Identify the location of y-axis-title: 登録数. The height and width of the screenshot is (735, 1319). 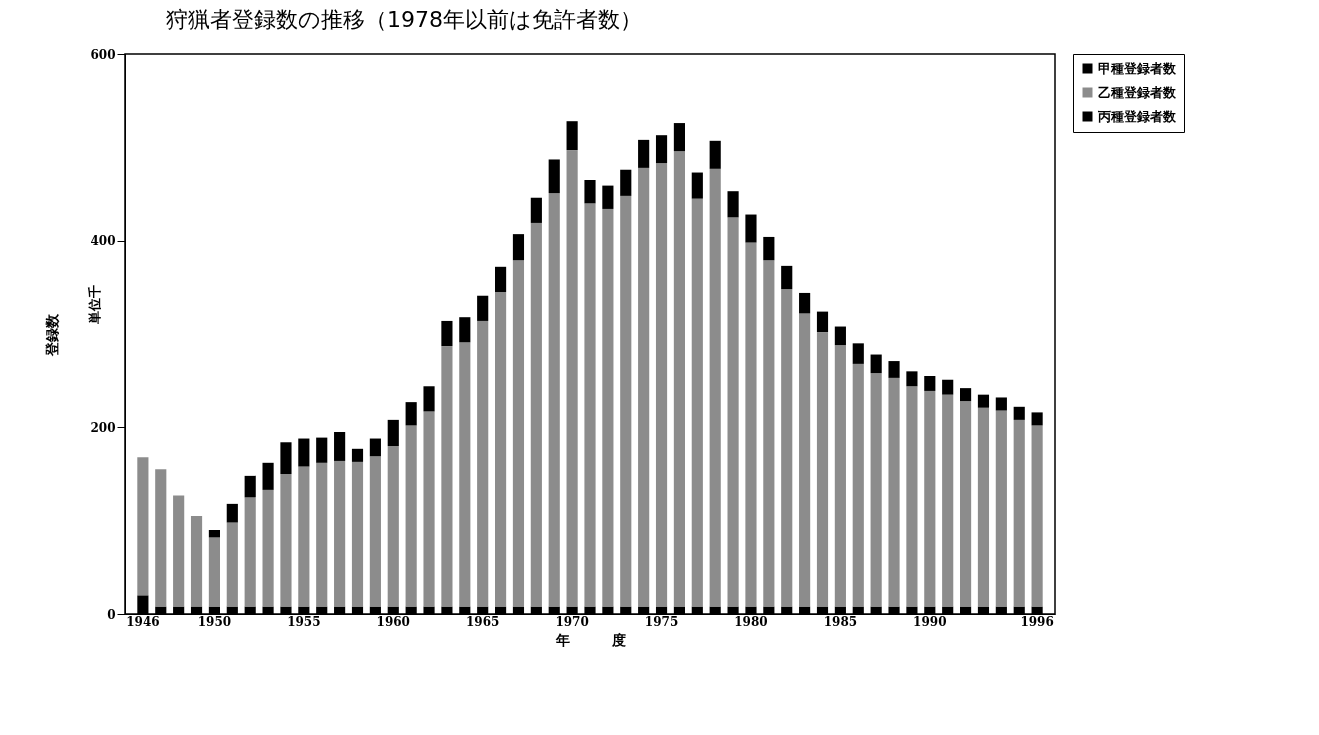
(52, 334).